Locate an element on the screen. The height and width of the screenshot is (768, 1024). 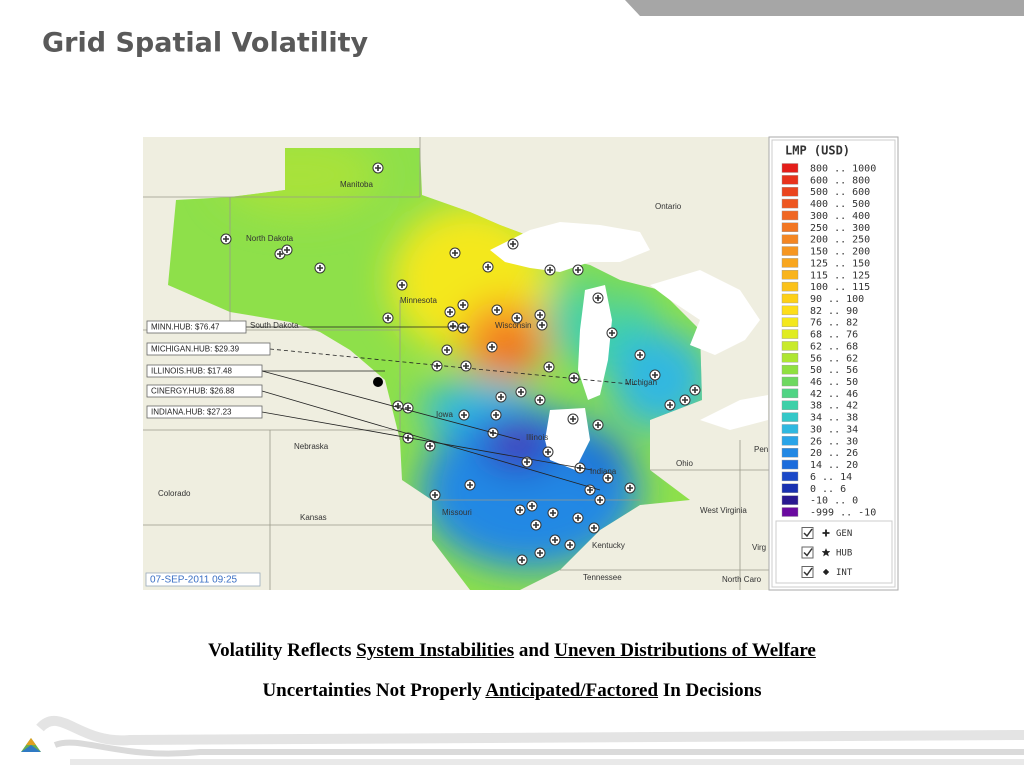
legend-label: 300 .. 400 is located at coordinates (840, 216).